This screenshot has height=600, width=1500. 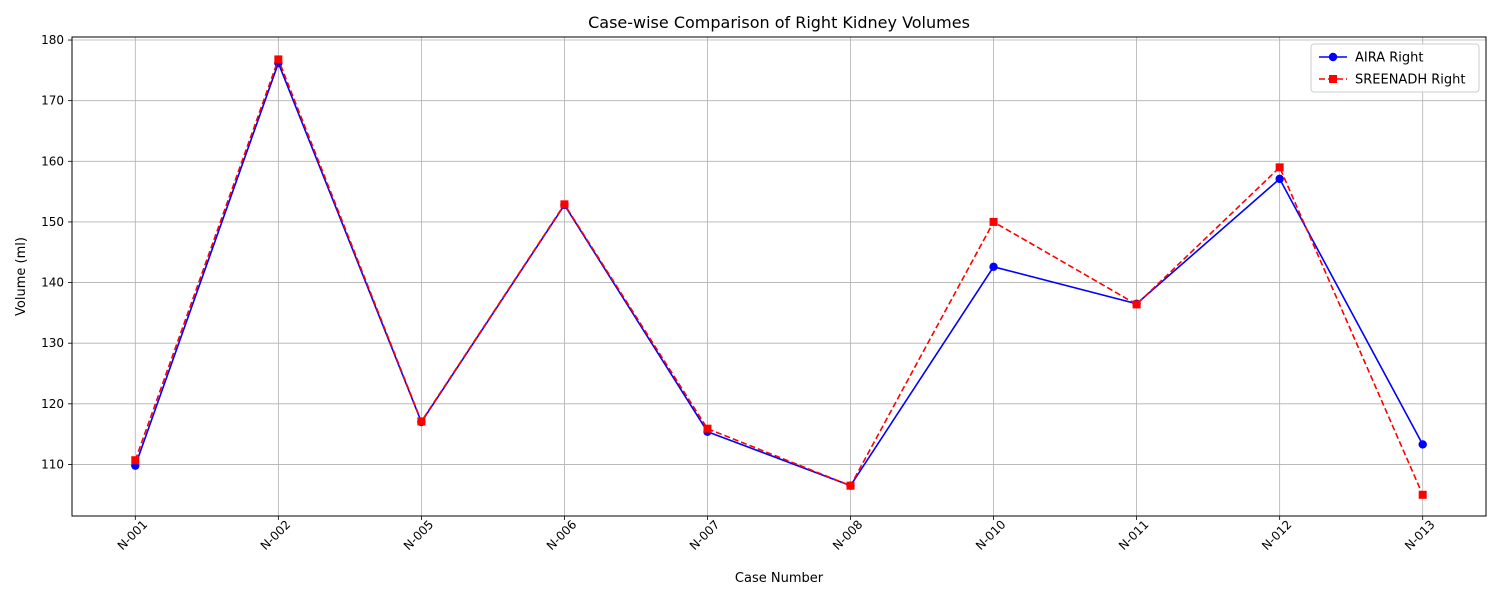 What do you see at coordinates (52, 283) in the screenshot?
I see `y-tick-label: 140` at bounding box center [52, 283].